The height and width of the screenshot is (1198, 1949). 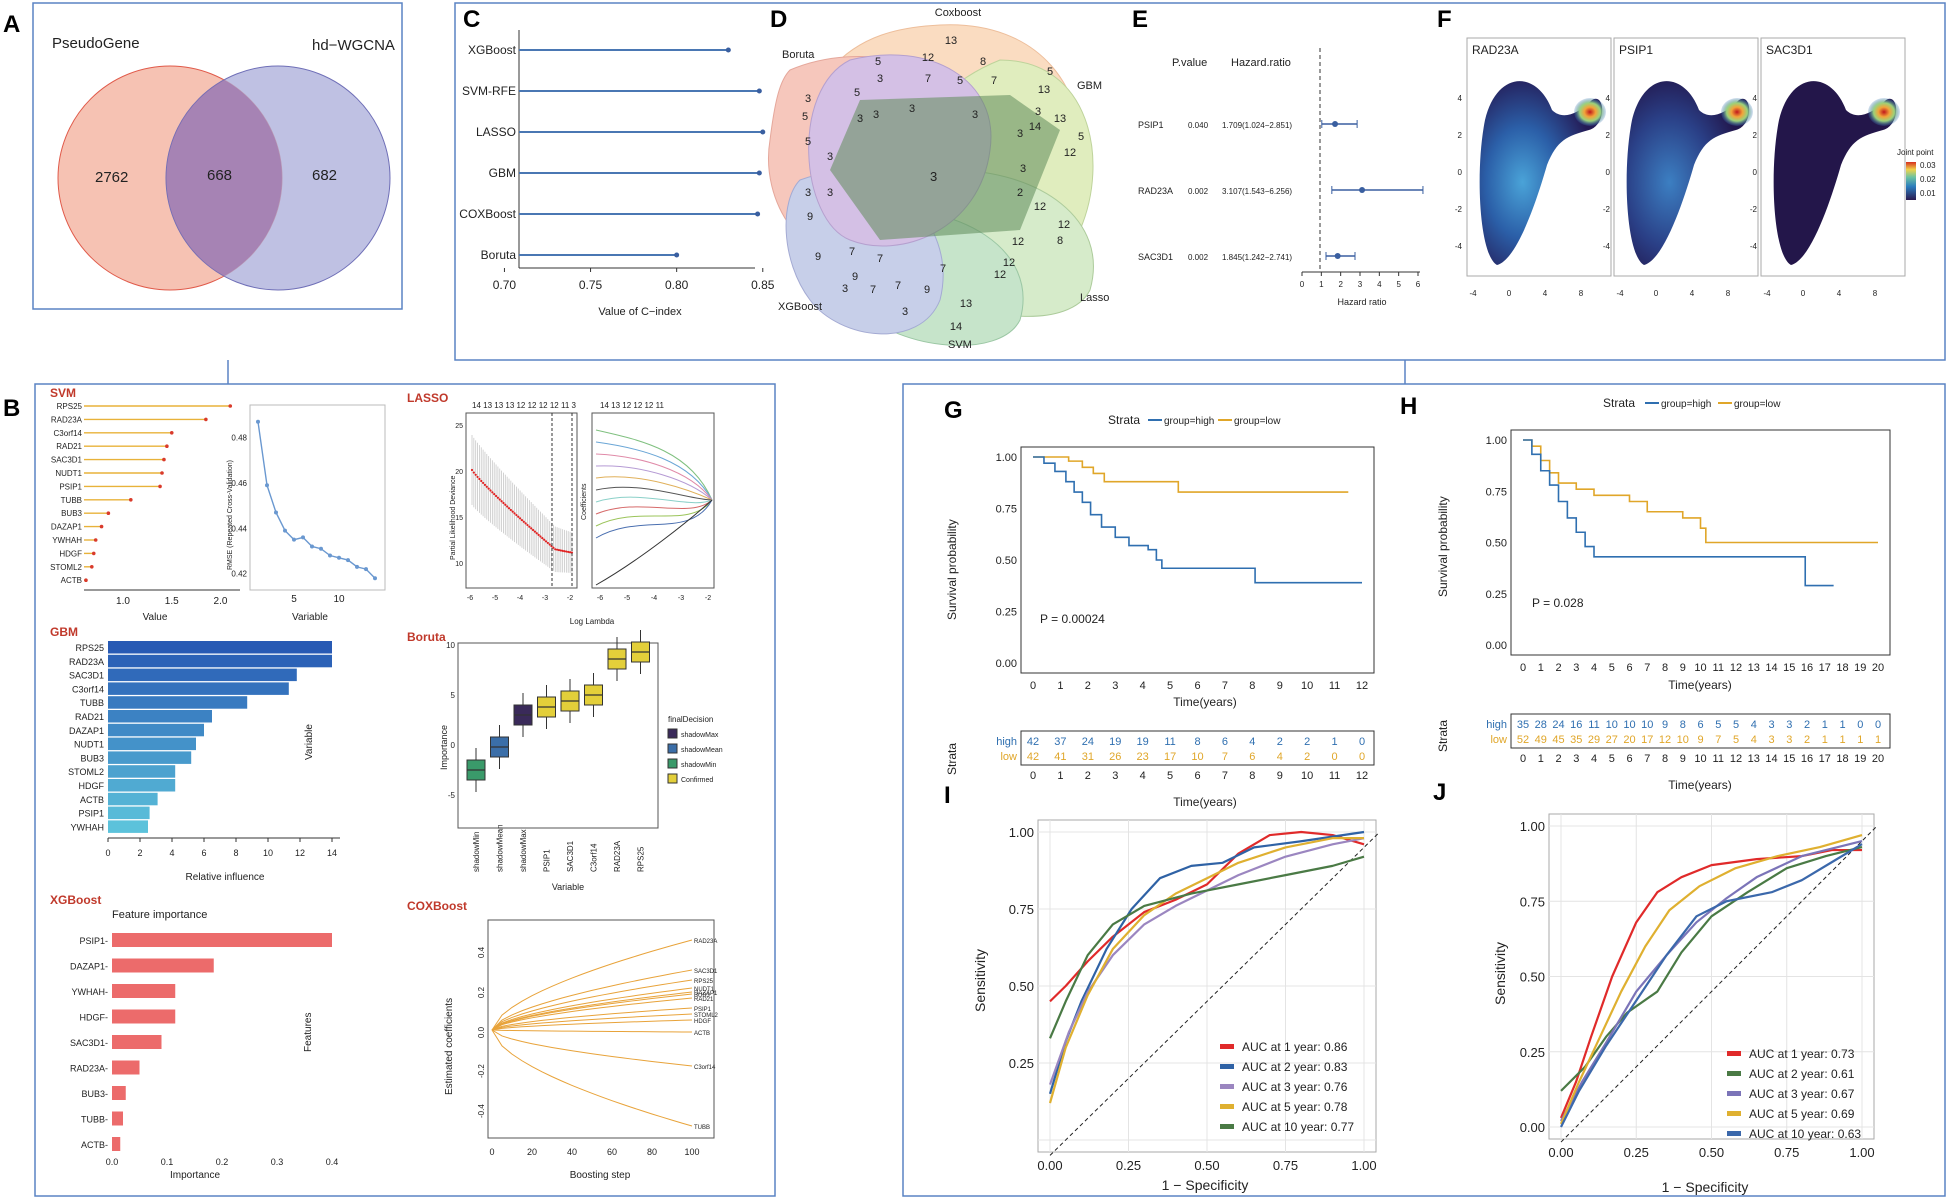 What do you see at coordinates (1629, 725) in the screenshot?
I see `risk-count-high: 10` at bounding box center [1629, 725].